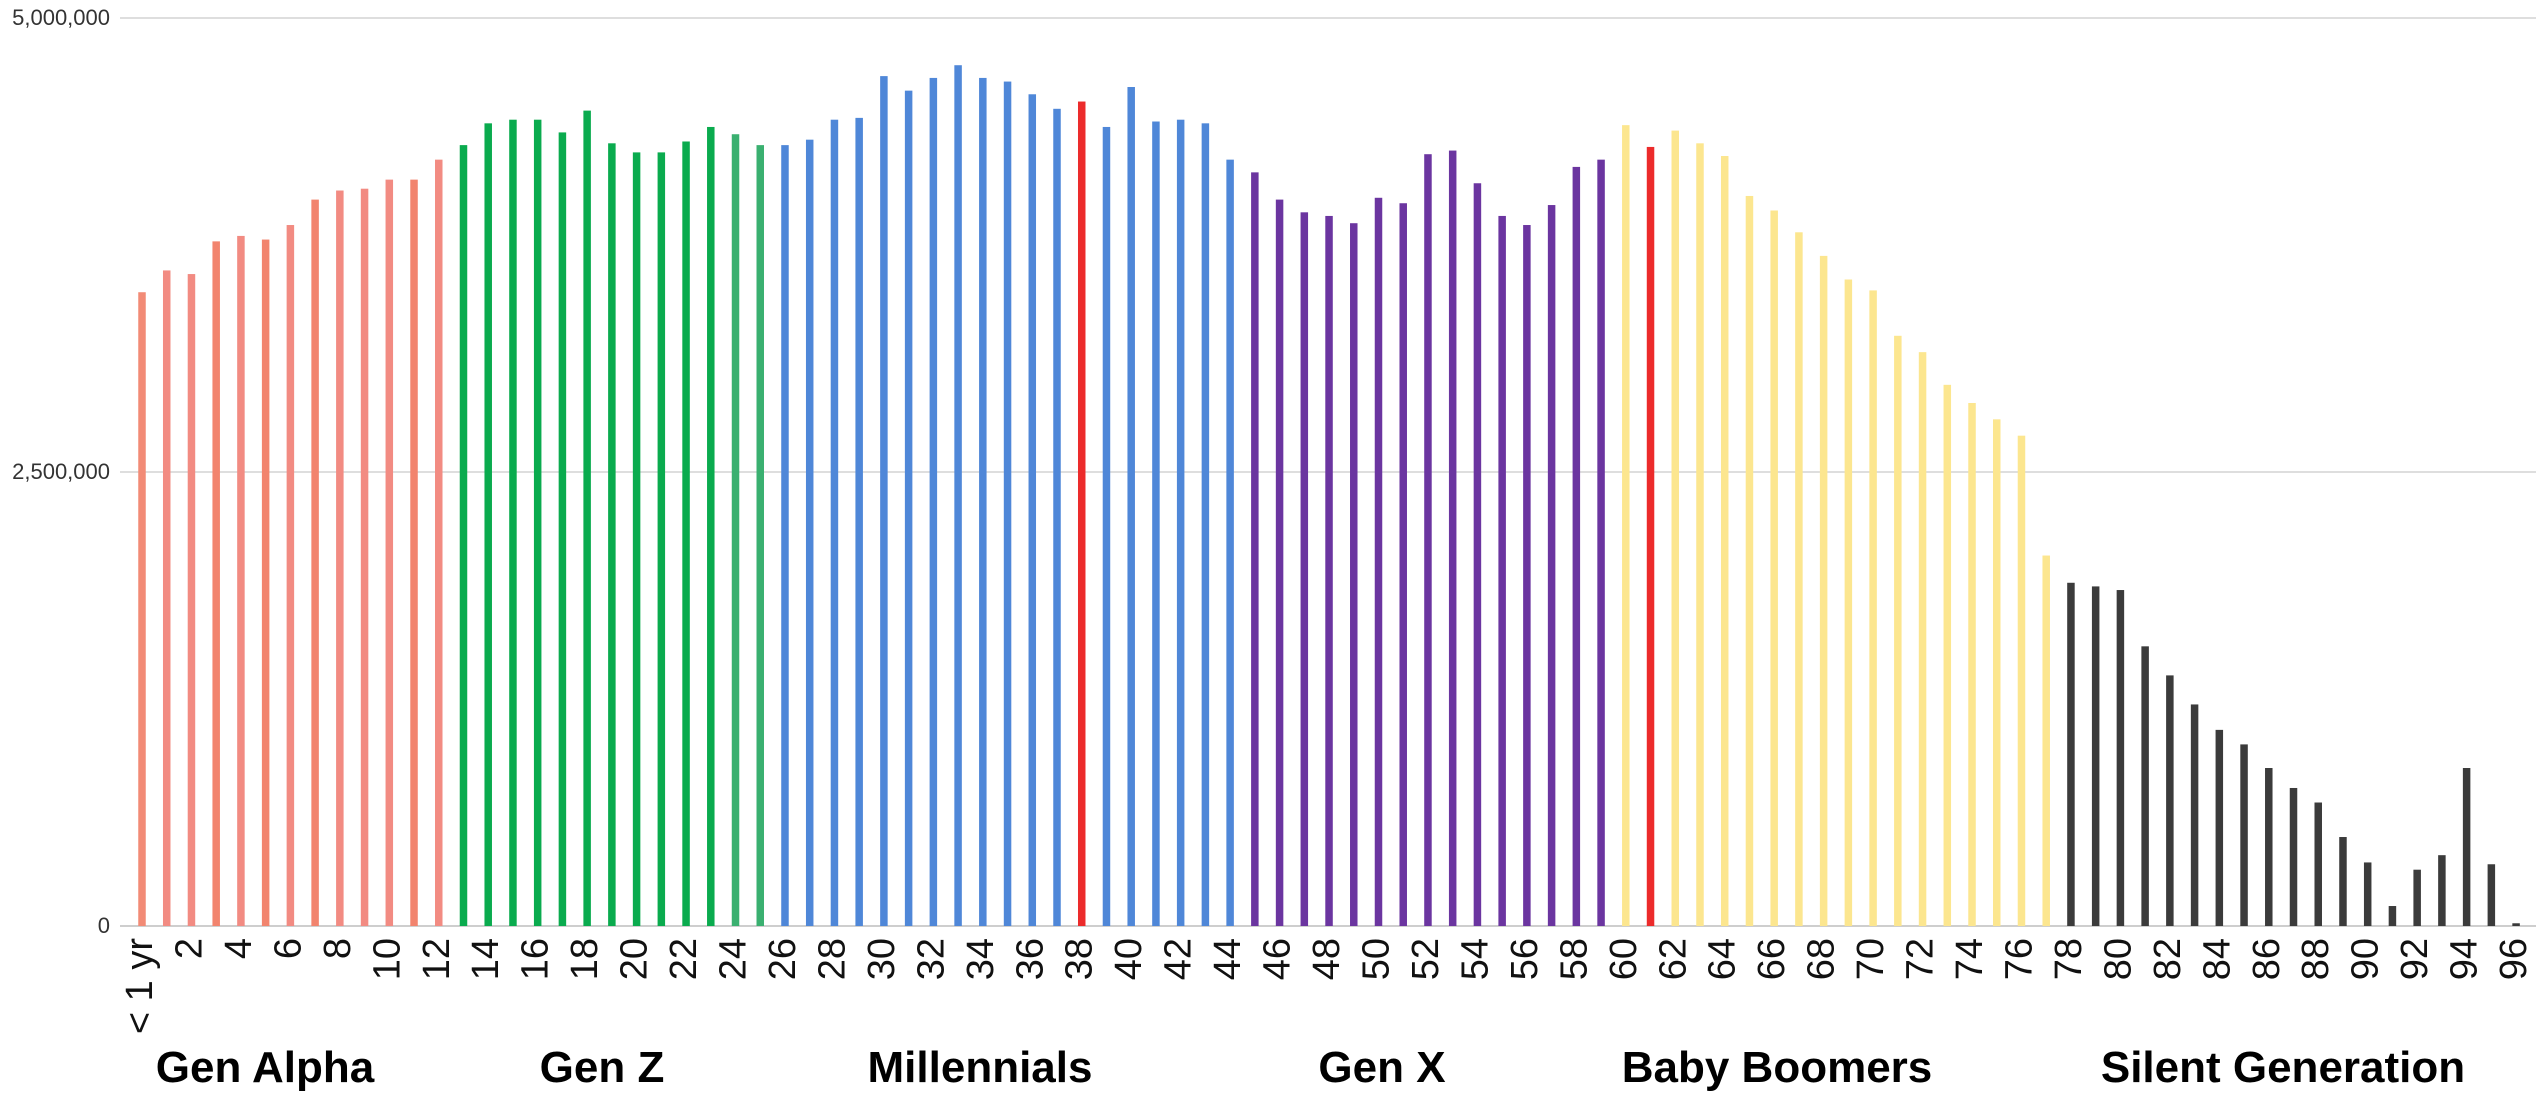 This screenshot has width=2542, height=1097. Describe the element at coordinates (2267, 959) in the screenshot. I see `x-tick-label: 86` at that location.